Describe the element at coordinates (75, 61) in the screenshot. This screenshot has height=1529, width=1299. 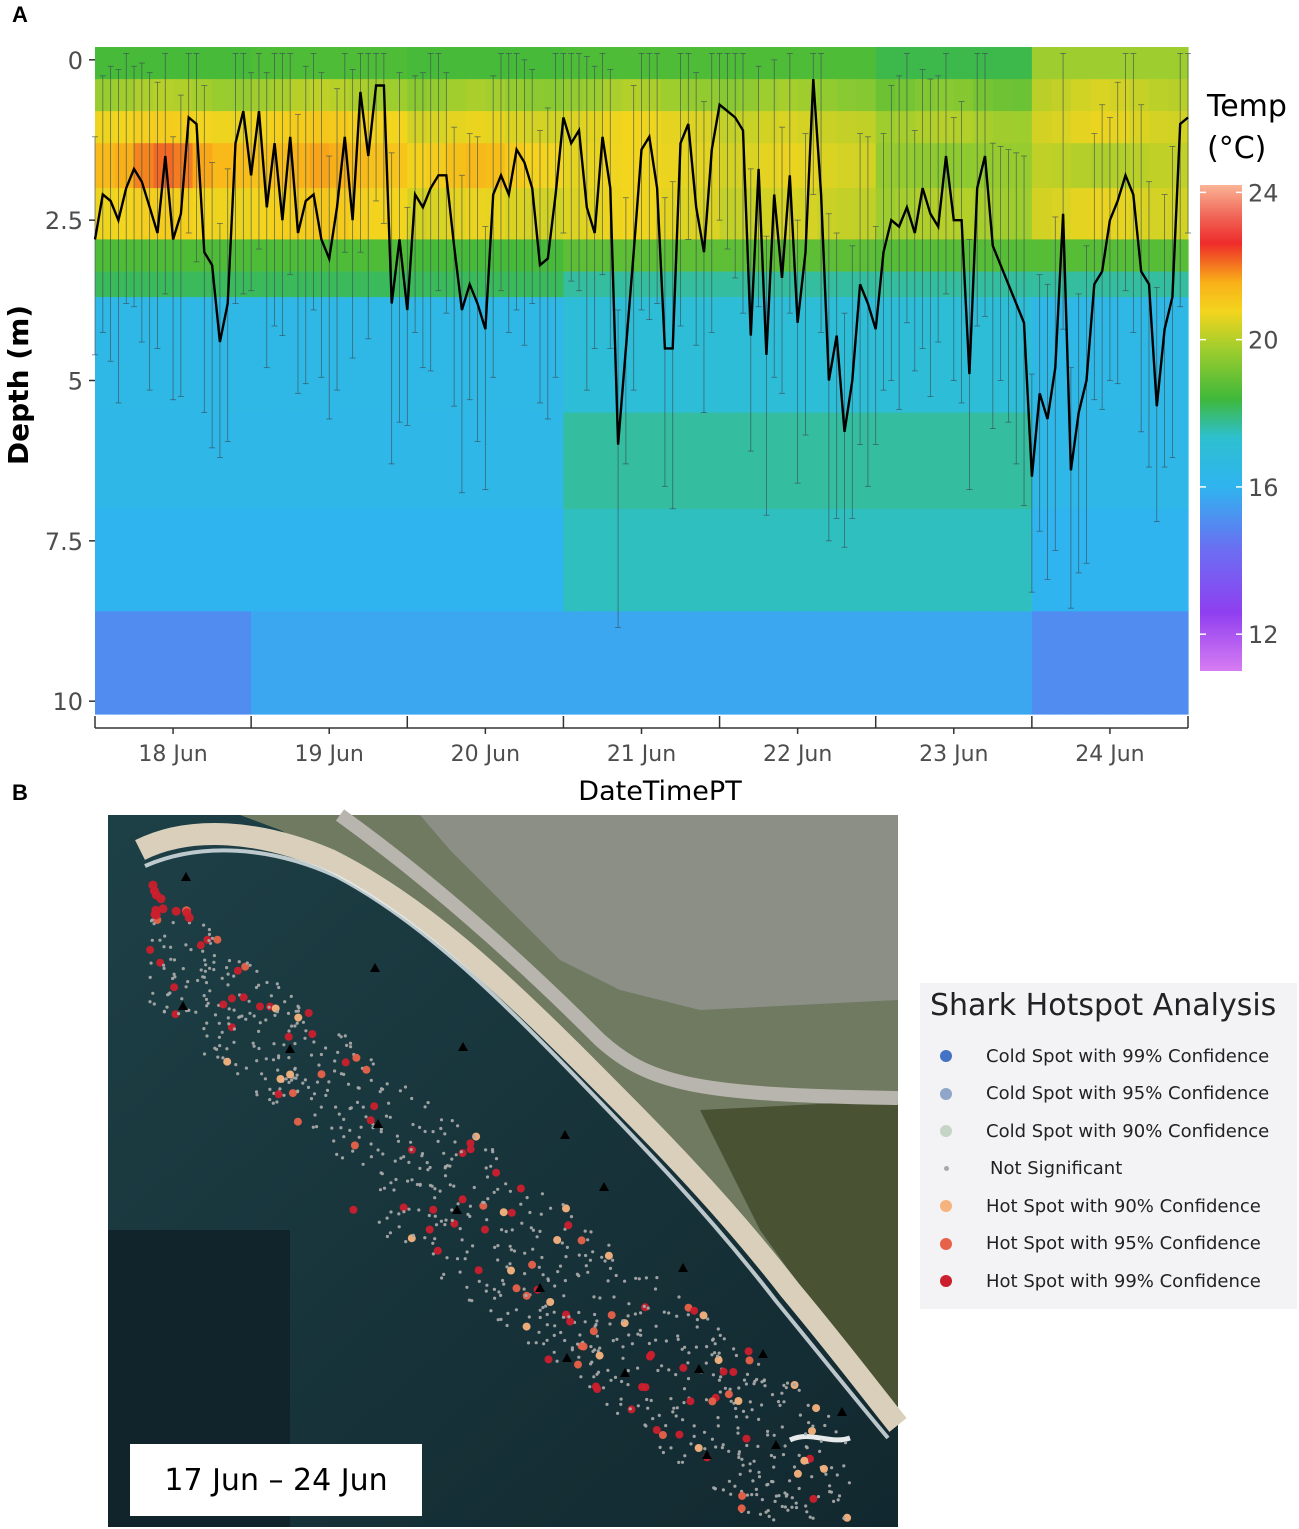
I see `y-tick-label: 0` at that location.